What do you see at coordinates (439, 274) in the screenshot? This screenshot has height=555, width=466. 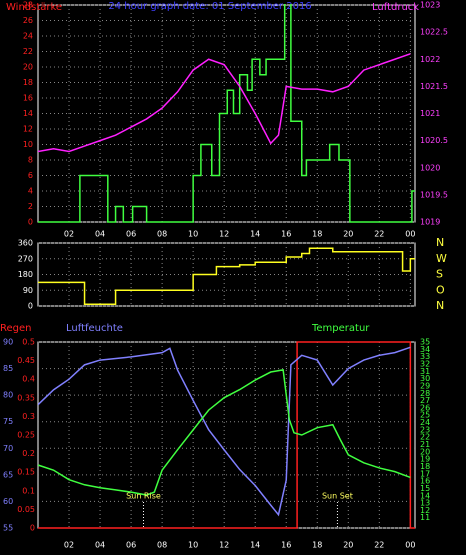 I see `y2-tick-label: S` at bounding box center [439, 274].